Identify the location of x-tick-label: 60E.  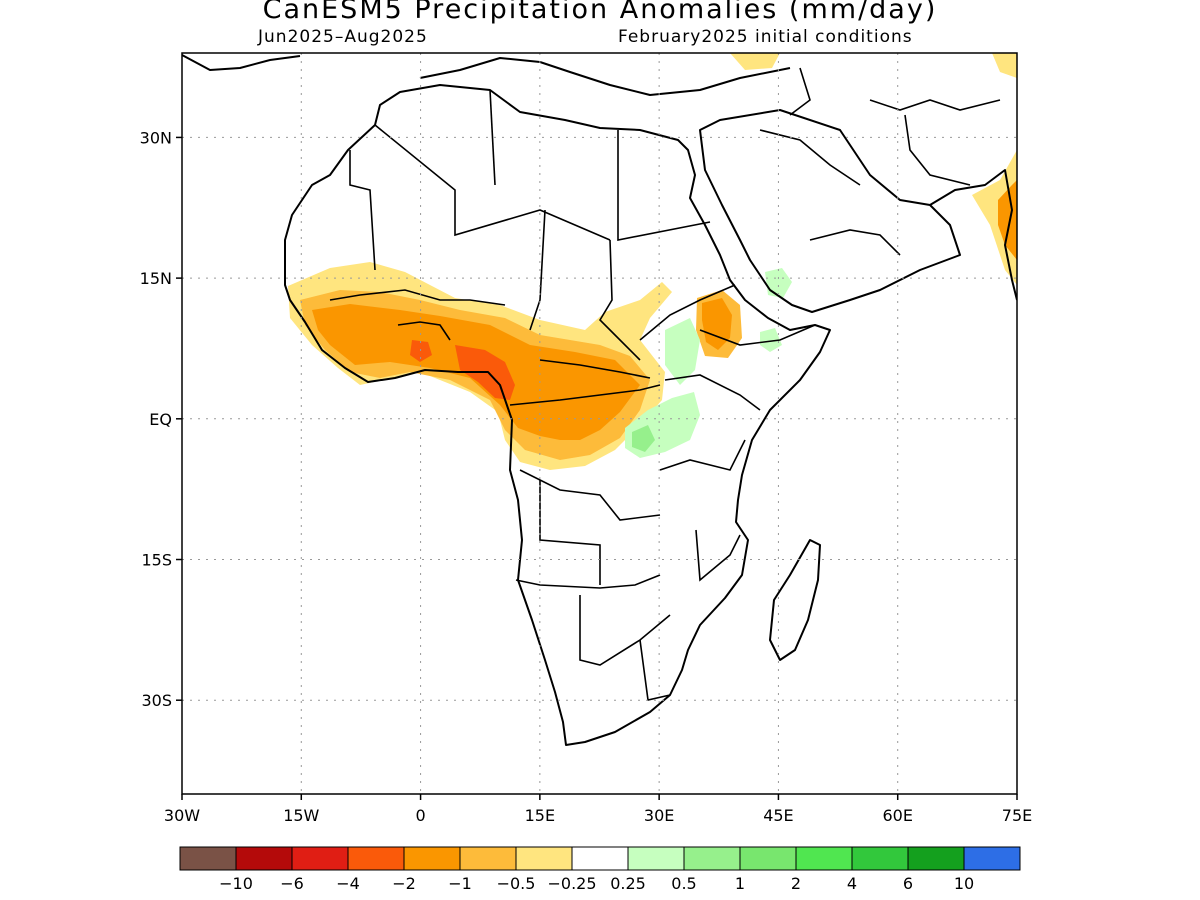
(897, 815).